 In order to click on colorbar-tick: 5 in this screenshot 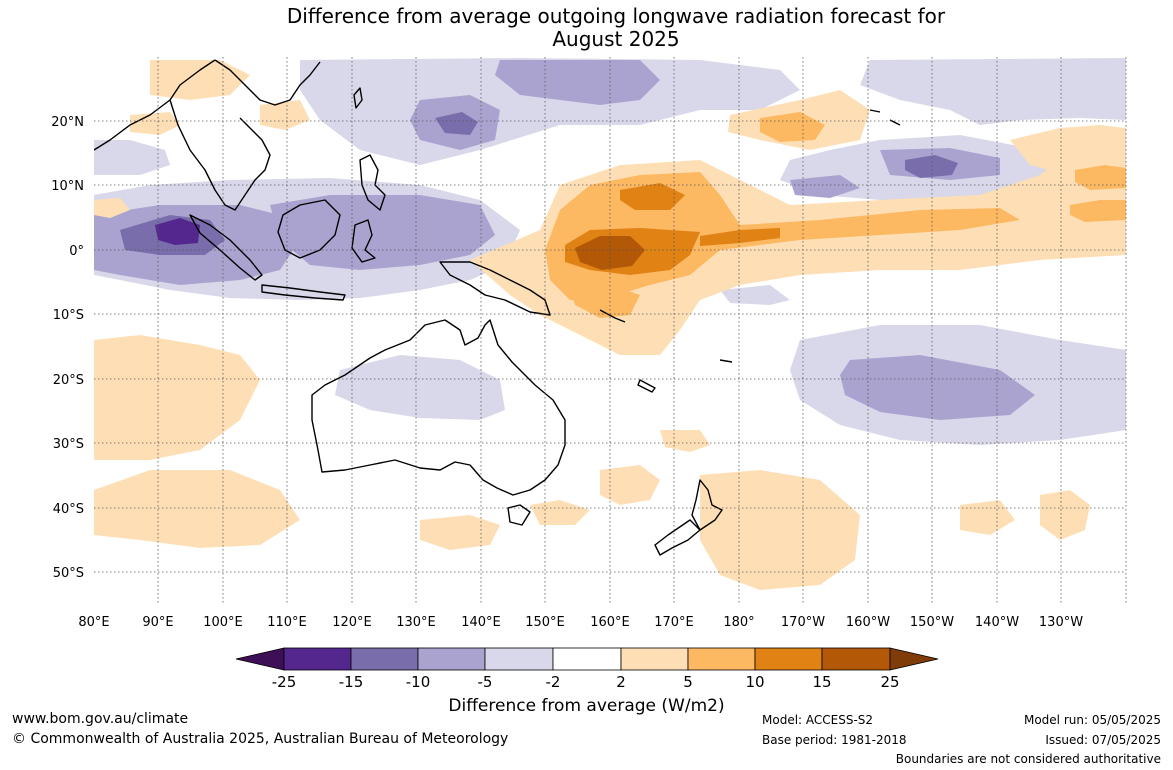, I will do `click(688, 682)`.